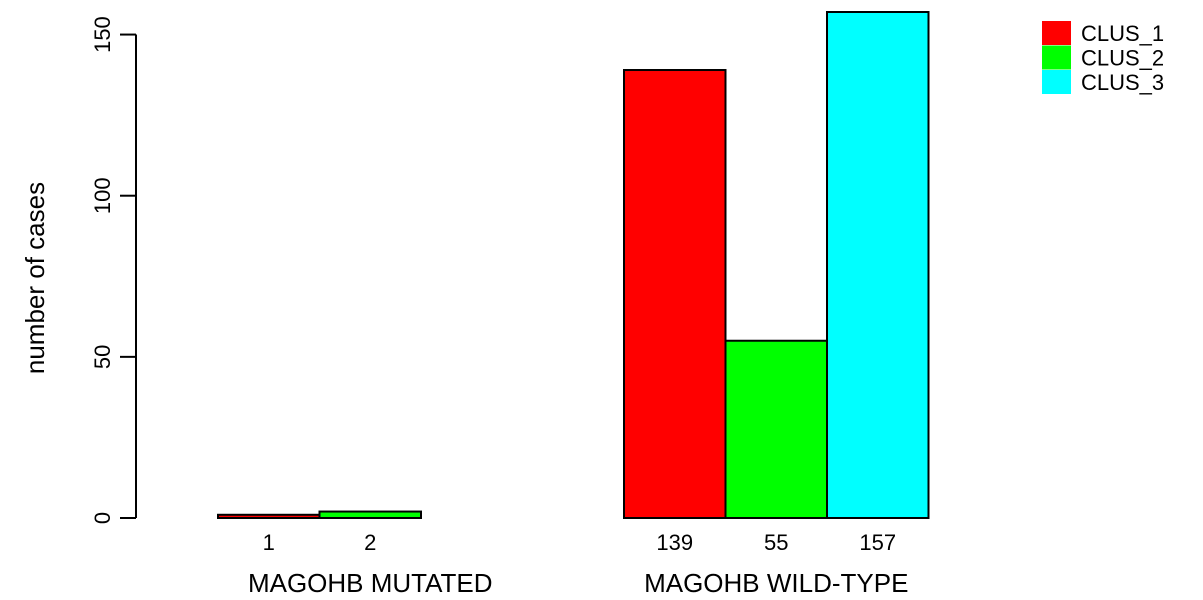  What do you see at coordinates (776, 542) in the screenshot?
I see `bar-count-label: 55` at bounding box center [776, 542].